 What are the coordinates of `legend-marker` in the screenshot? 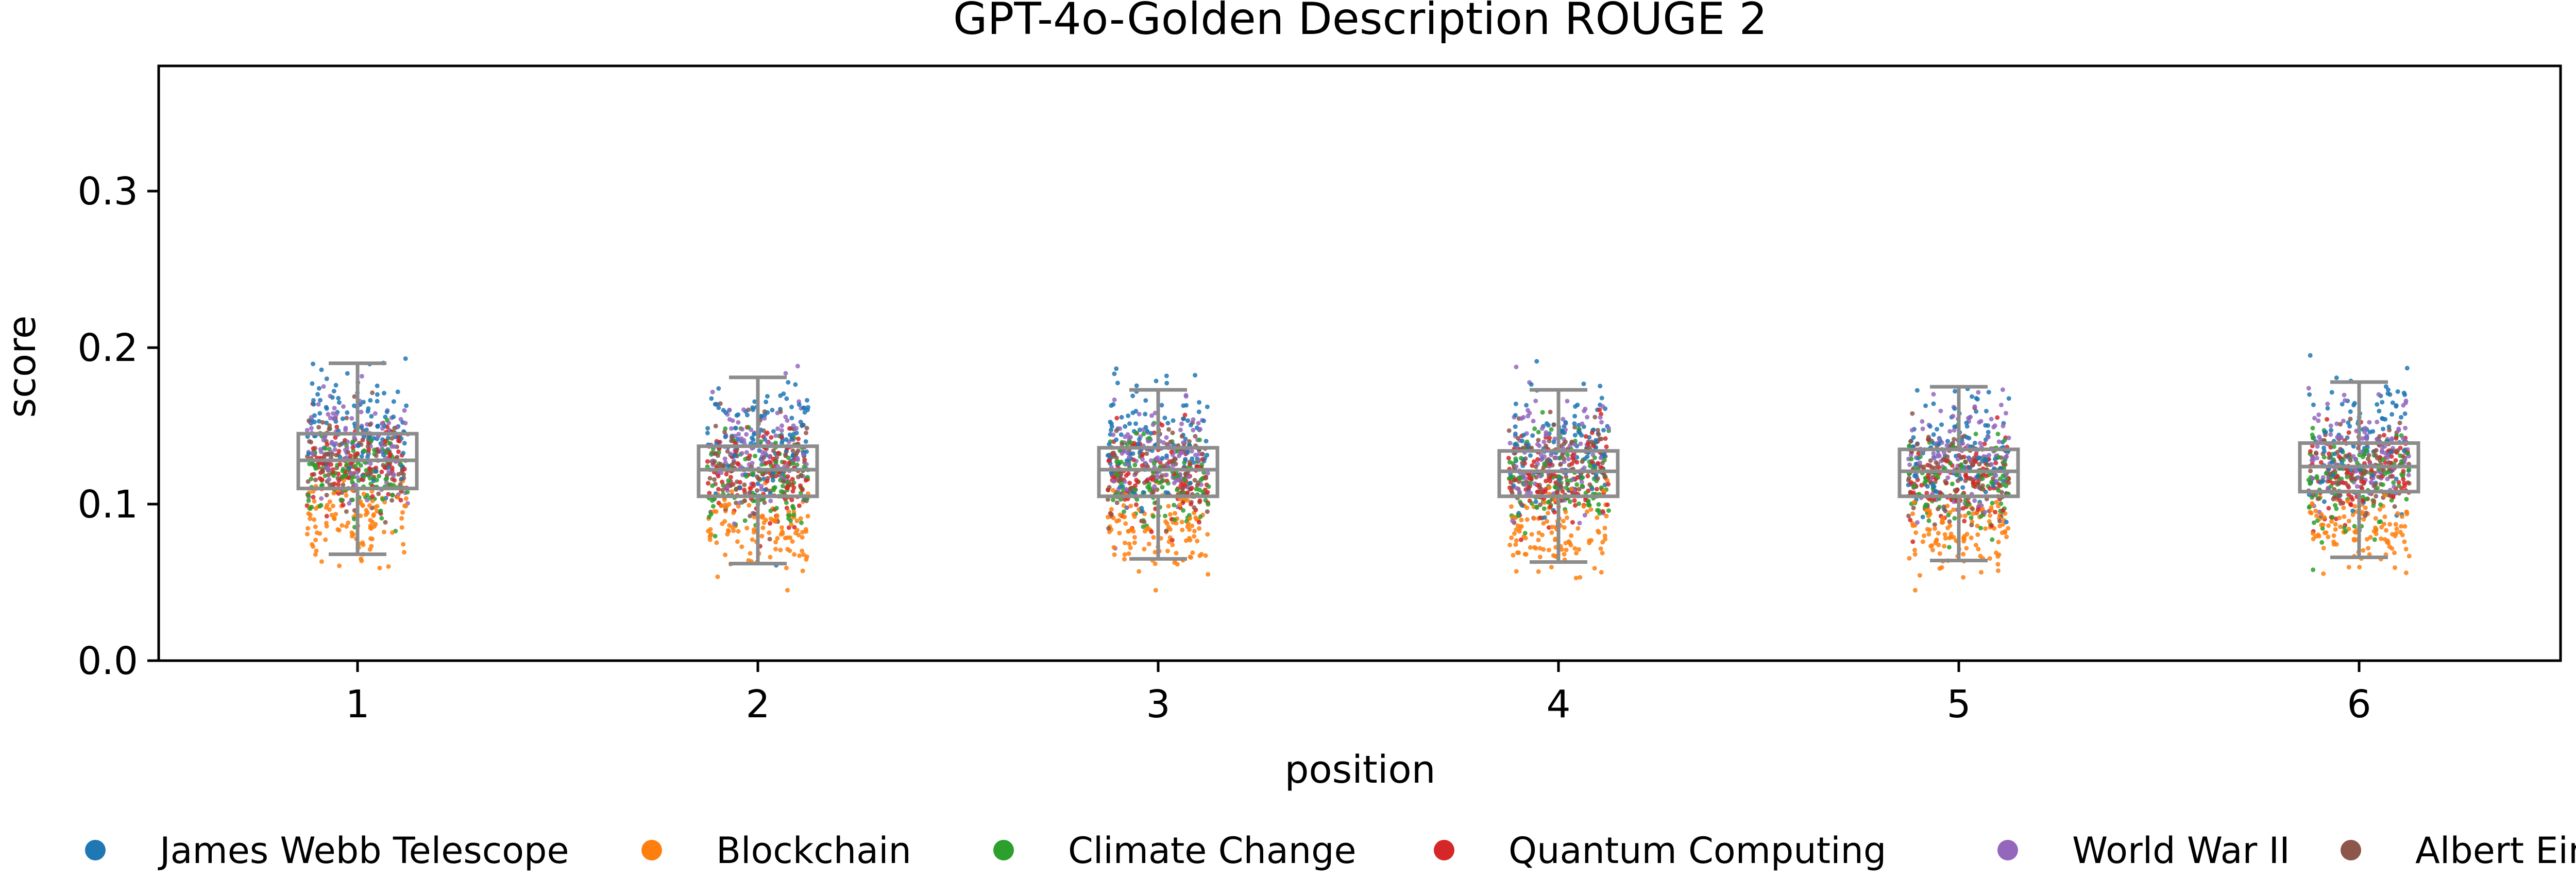 It's located at (1003, 850).